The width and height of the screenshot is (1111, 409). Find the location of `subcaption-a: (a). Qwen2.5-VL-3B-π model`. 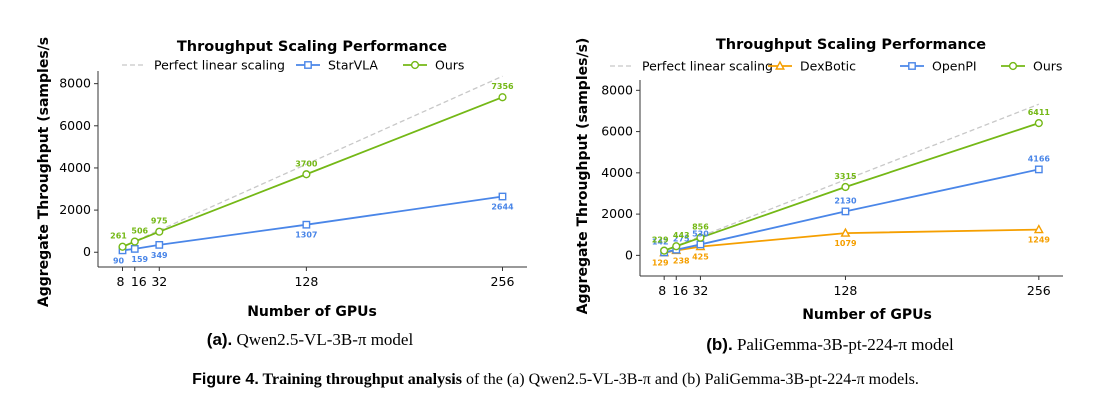

subcaption-a: (a). Qwen2.5-VL-3B-π model is located at coordinates (310, 340).